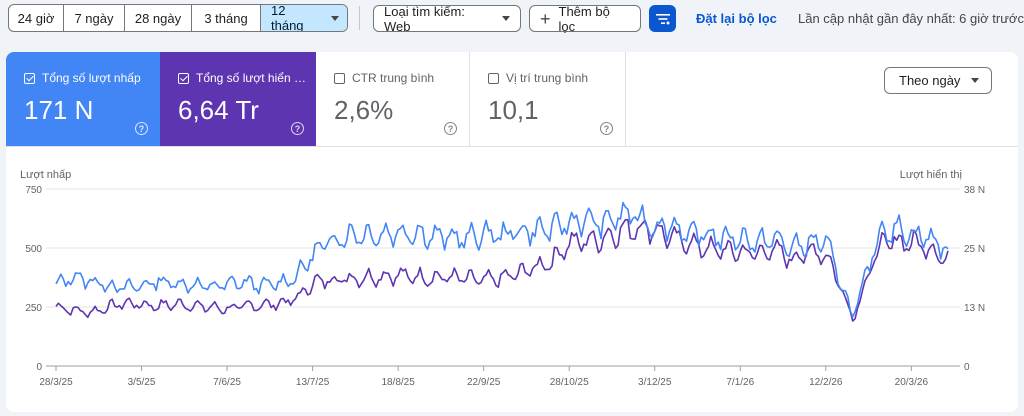 This screenshot has height=416, width=1024. I want to click on granularity-dropdown: Theo ngày, so click(938, 80).